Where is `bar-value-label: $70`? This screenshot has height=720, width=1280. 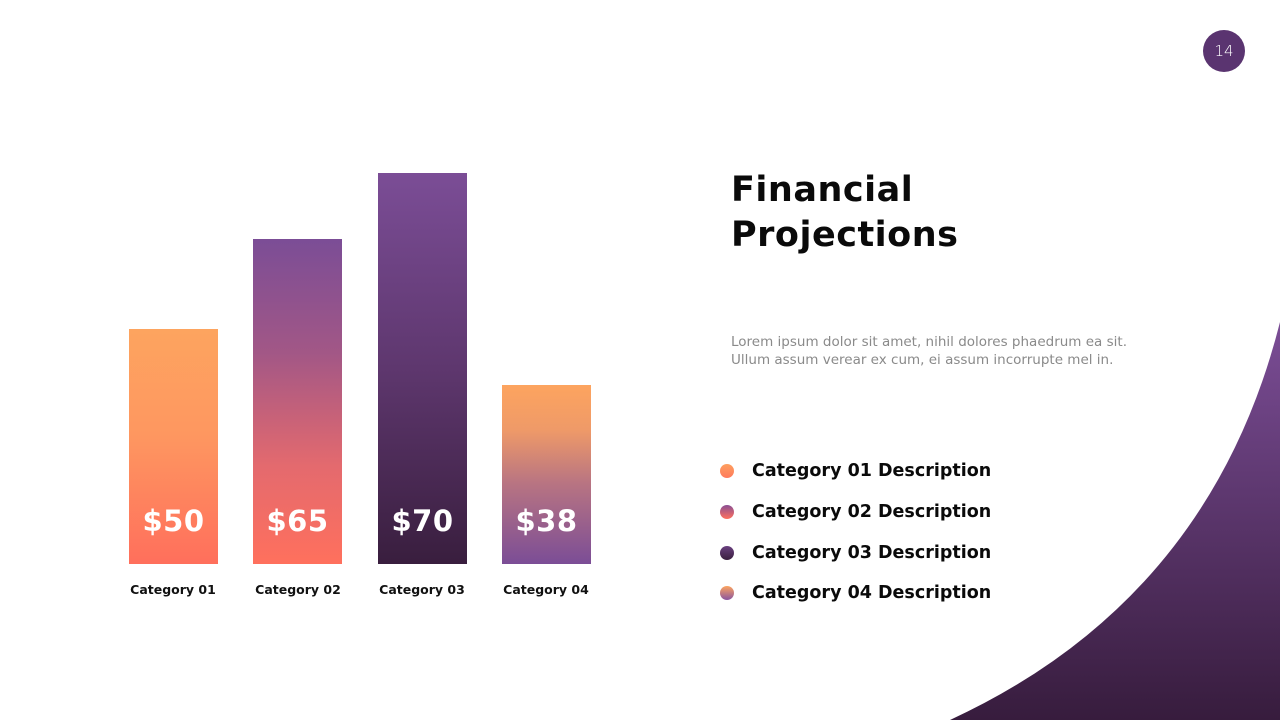
bar-value-label: $70 is located at coordinates (422, 521).